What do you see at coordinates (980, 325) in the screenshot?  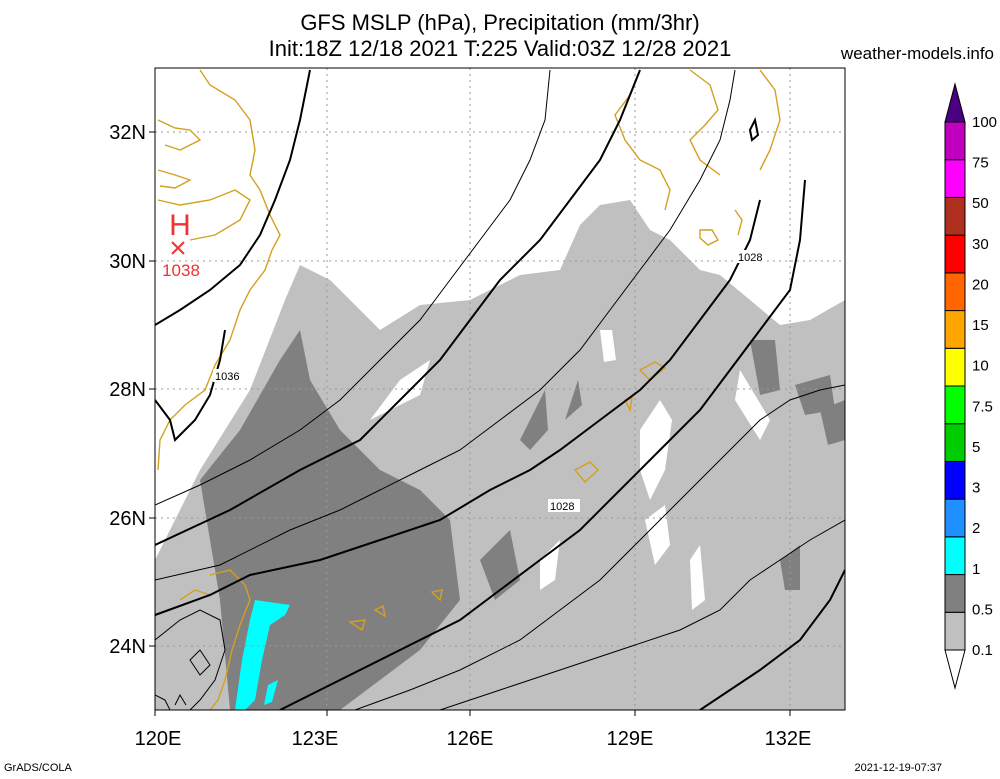 I see `legend-label: 15` at bounding box center [980, 325].